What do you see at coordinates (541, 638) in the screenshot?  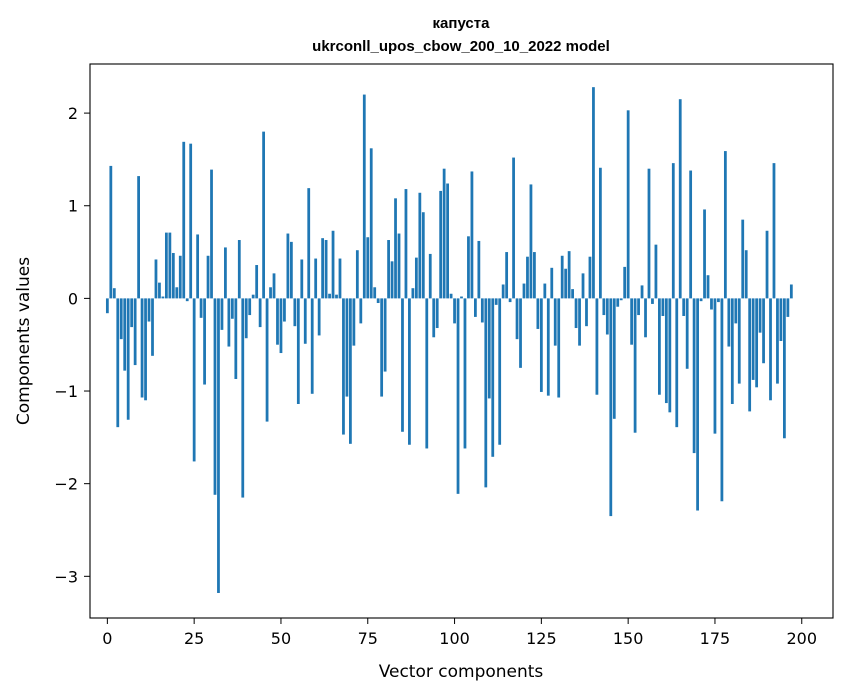 I see `x-tick-label: 125` at bounding box center [541, 638].